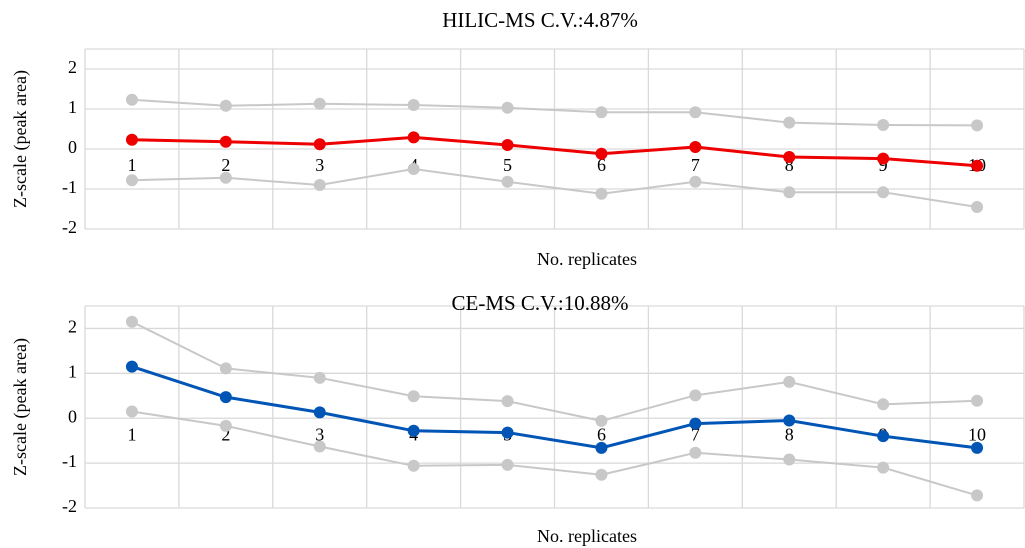 This screenshot has height=548, width=1025. I want to click on x-tick-label: 9, so click(883, 165).